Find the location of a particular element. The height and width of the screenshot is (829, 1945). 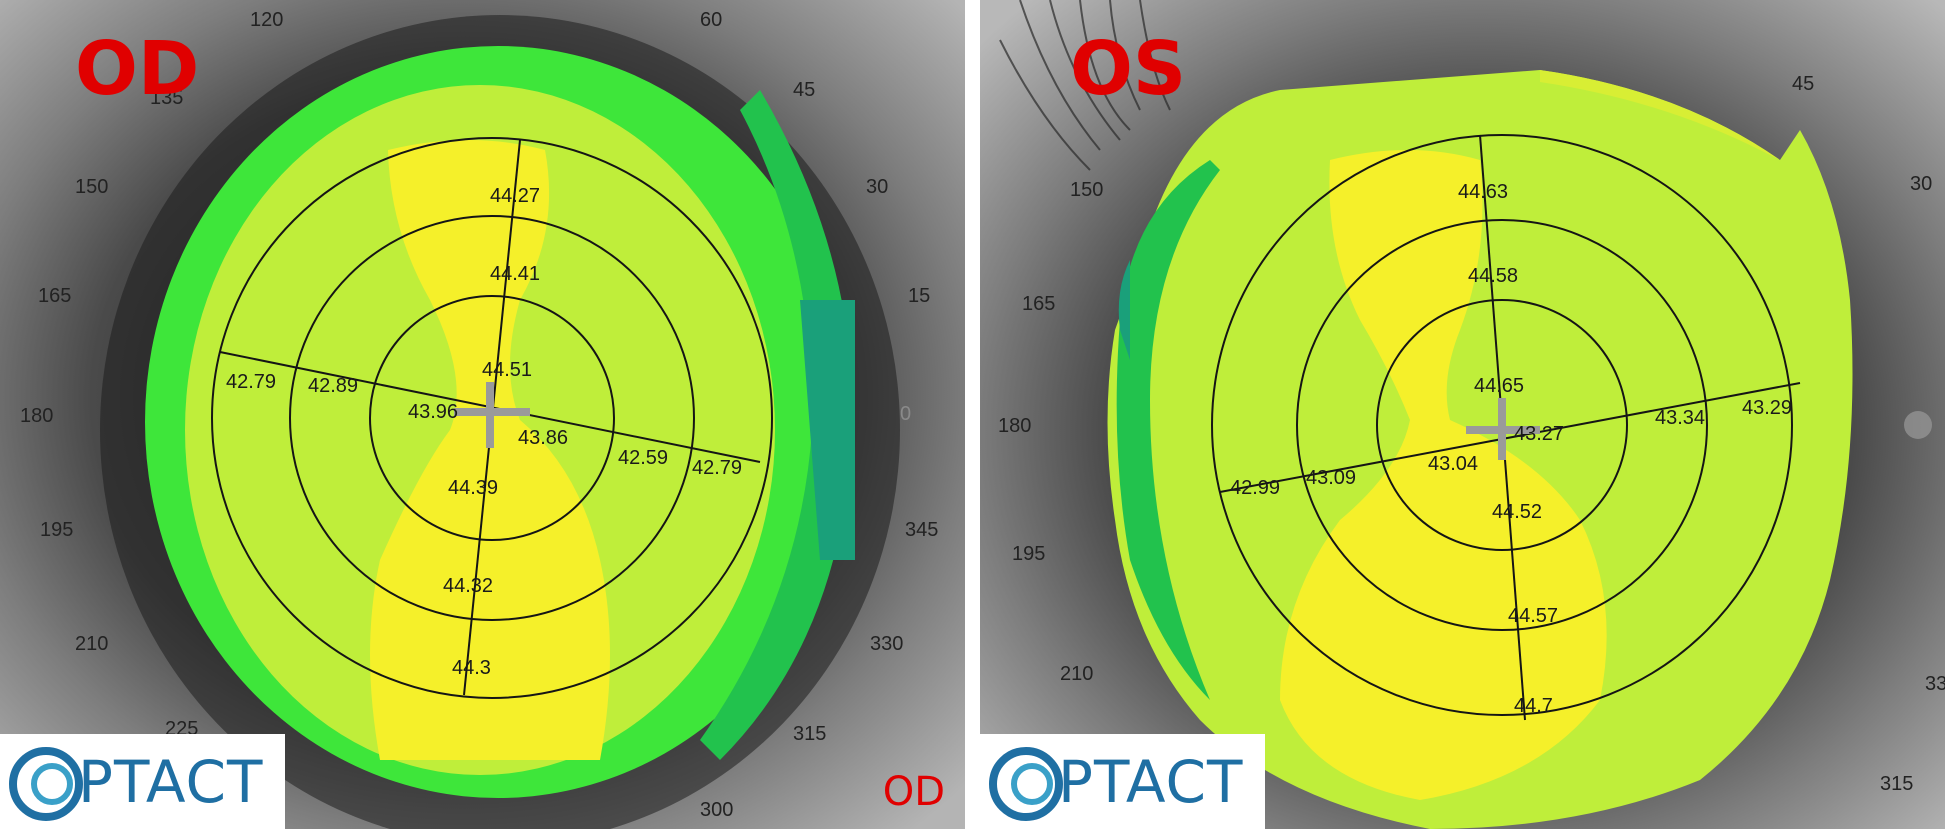

os-k-superior-inner: 44.58 is located at coordinates (1493, 276).